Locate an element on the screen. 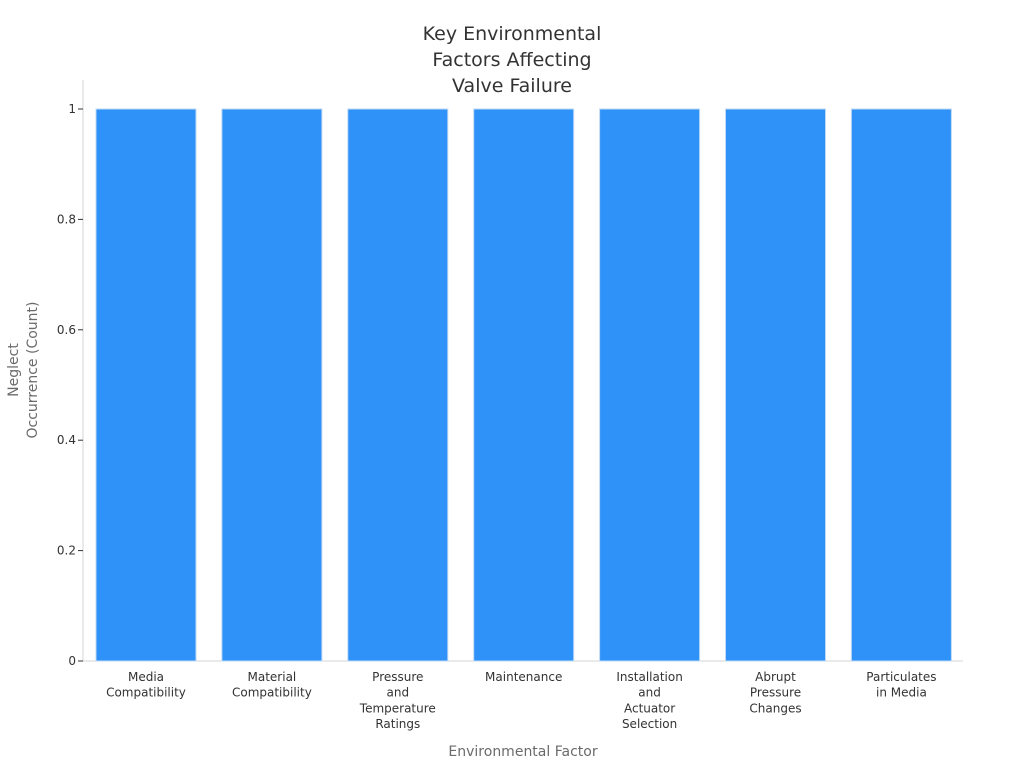 The height and width of the screenshot is (768, 1024). x-tick-label-line: Installation is located at coordinates (649, 677).